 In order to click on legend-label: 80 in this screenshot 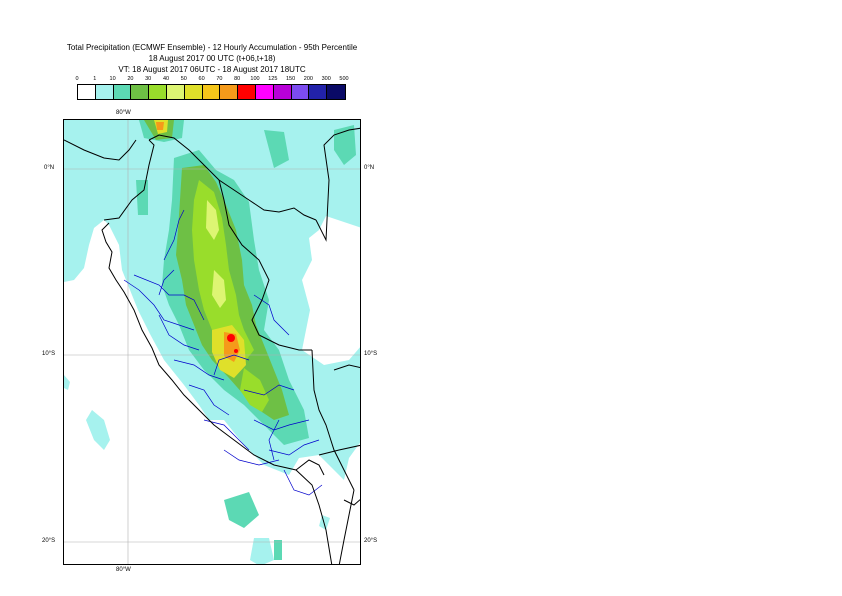, I will do `click(237, 79)`.